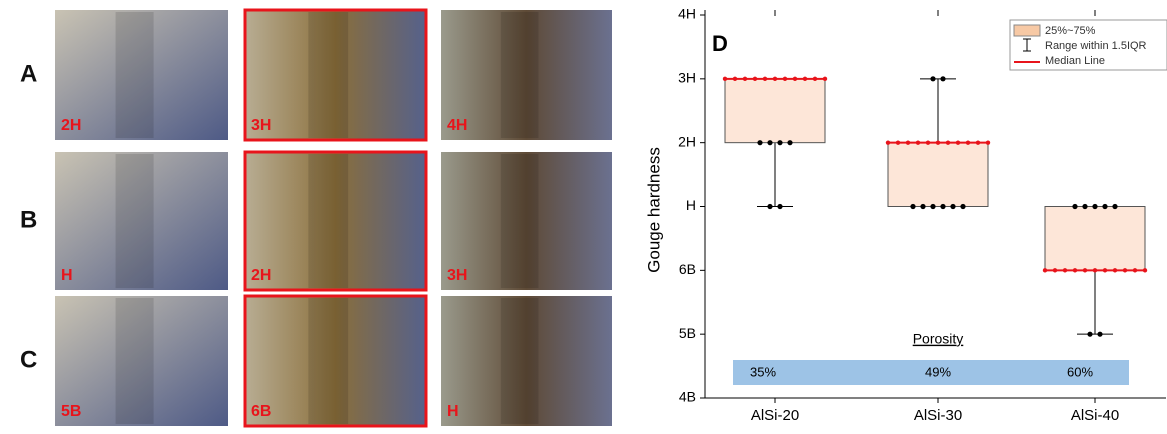 Image resolution: width=1167 pixels, height=434 pixels. I want to click on legend-label: 25%~75%, so click(1070, 31).